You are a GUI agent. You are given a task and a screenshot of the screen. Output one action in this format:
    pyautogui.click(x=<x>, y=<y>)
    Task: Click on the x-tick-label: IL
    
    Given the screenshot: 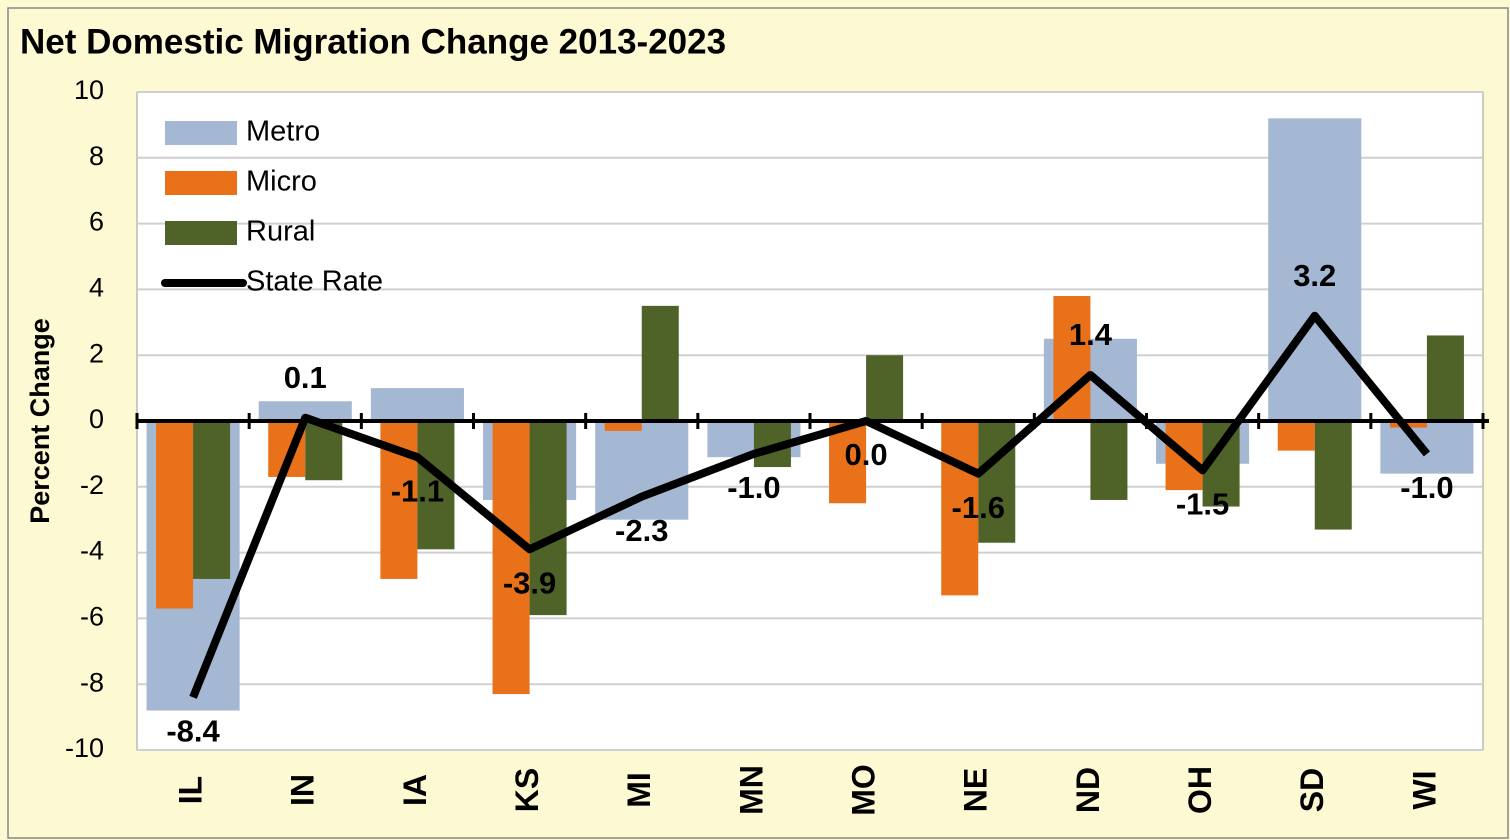 What is the action you would take?
    pyautogui.click(x=191, y=790)
    